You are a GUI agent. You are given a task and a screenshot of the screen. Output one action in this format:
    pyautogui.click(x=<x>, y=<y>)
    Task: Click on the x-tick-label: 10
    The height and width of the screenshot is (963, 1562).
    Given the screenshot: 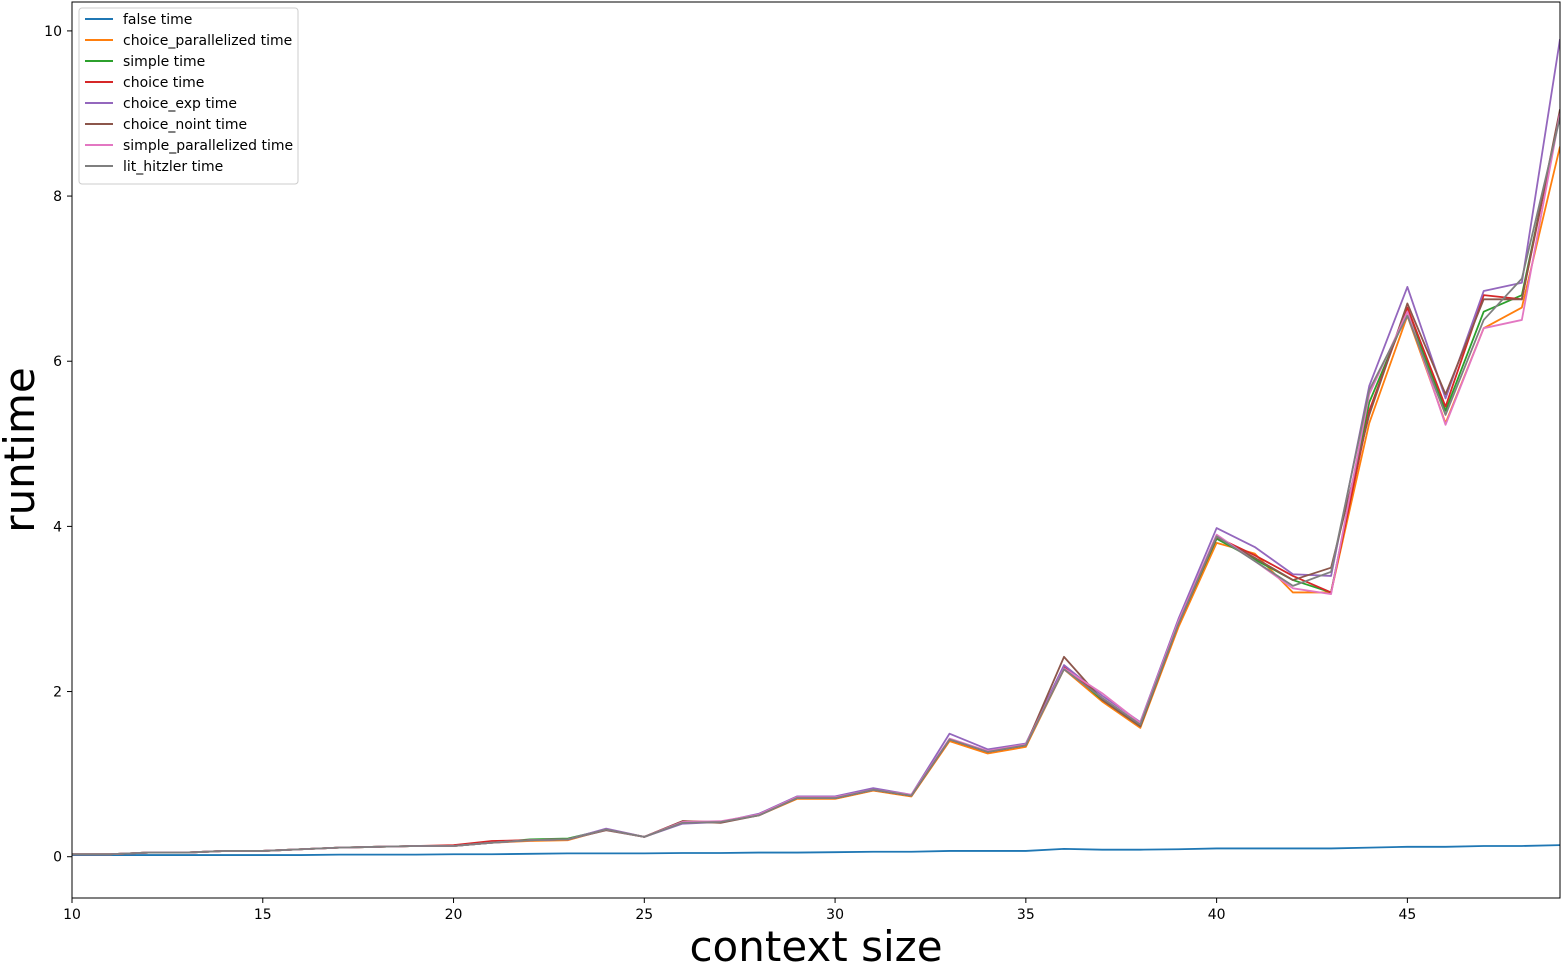 What is the action you would take?
    pyautogui.click(x=72, y=915)
    